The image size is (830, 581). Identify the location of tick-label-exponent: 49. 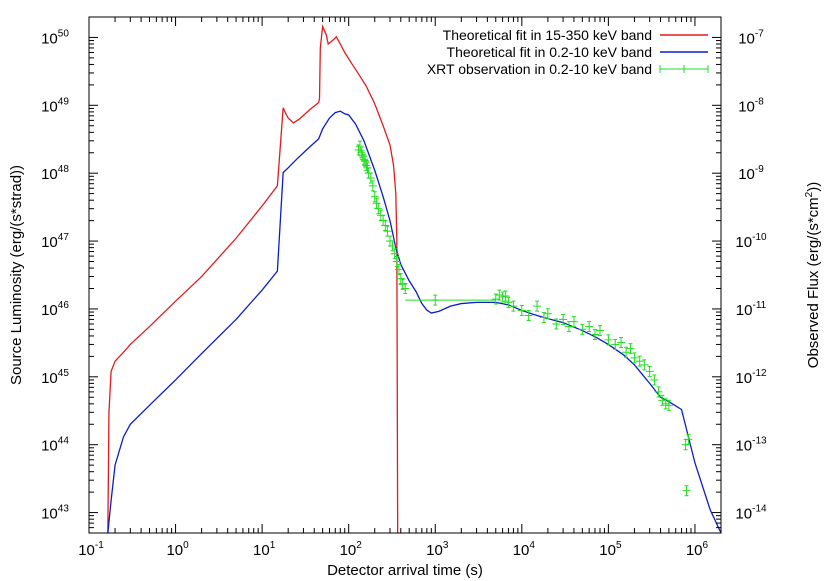
(64, 101).